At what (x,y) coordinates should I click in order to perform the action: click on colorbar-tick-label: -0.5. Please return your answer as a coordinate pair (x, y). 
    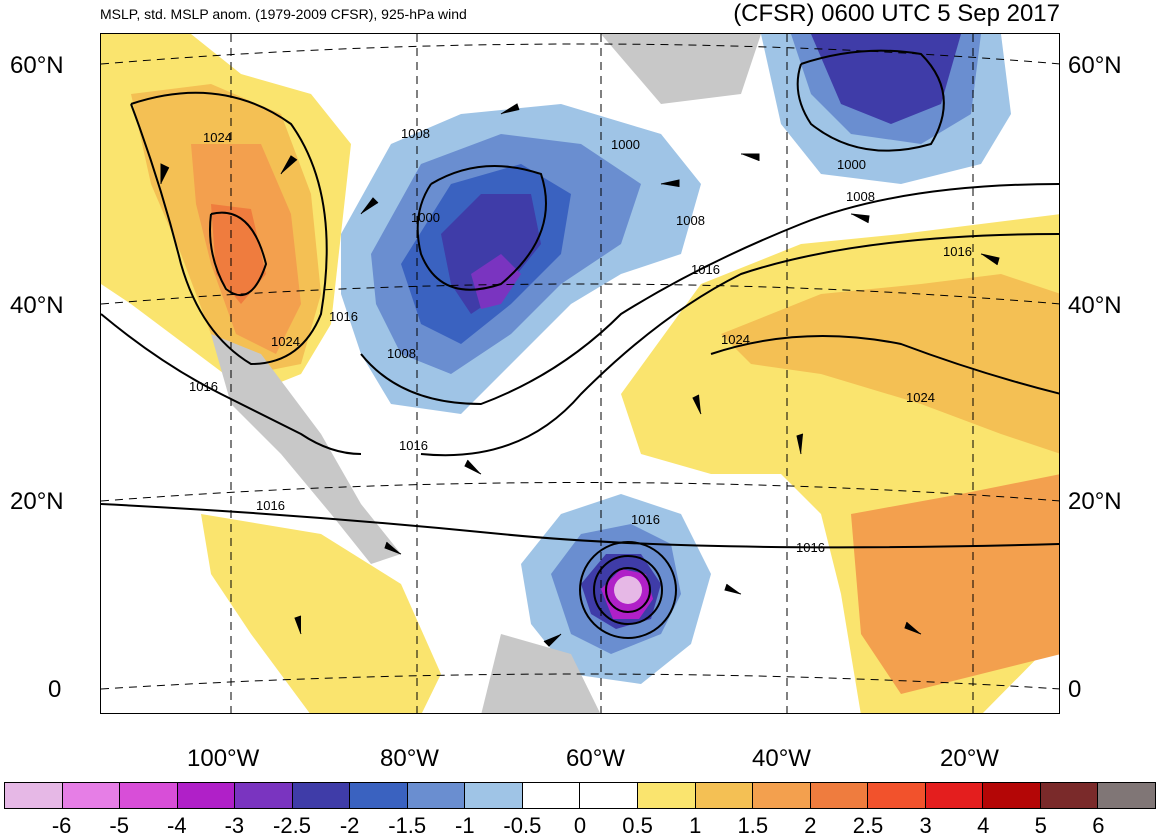
    Looking at the image, I should click on (522, 825).